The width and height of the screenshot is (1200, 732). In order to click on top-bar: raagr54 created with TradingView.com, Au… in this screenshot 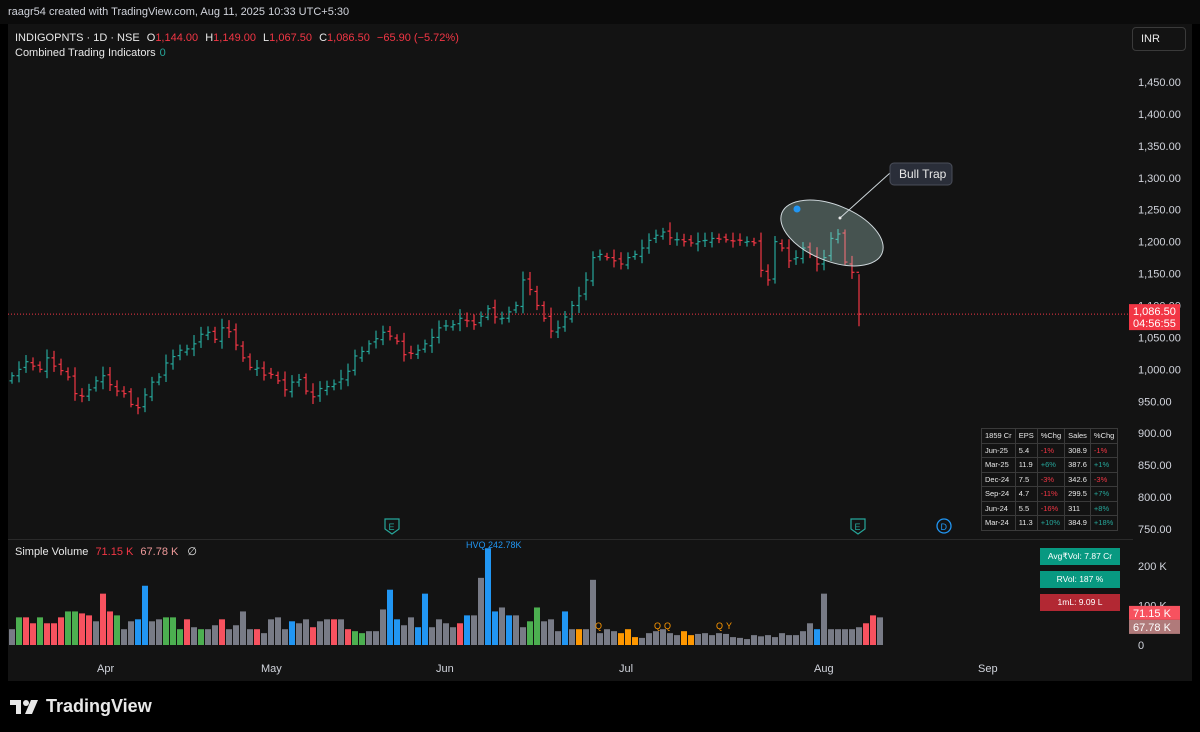, I will do `click(600, 12)`.